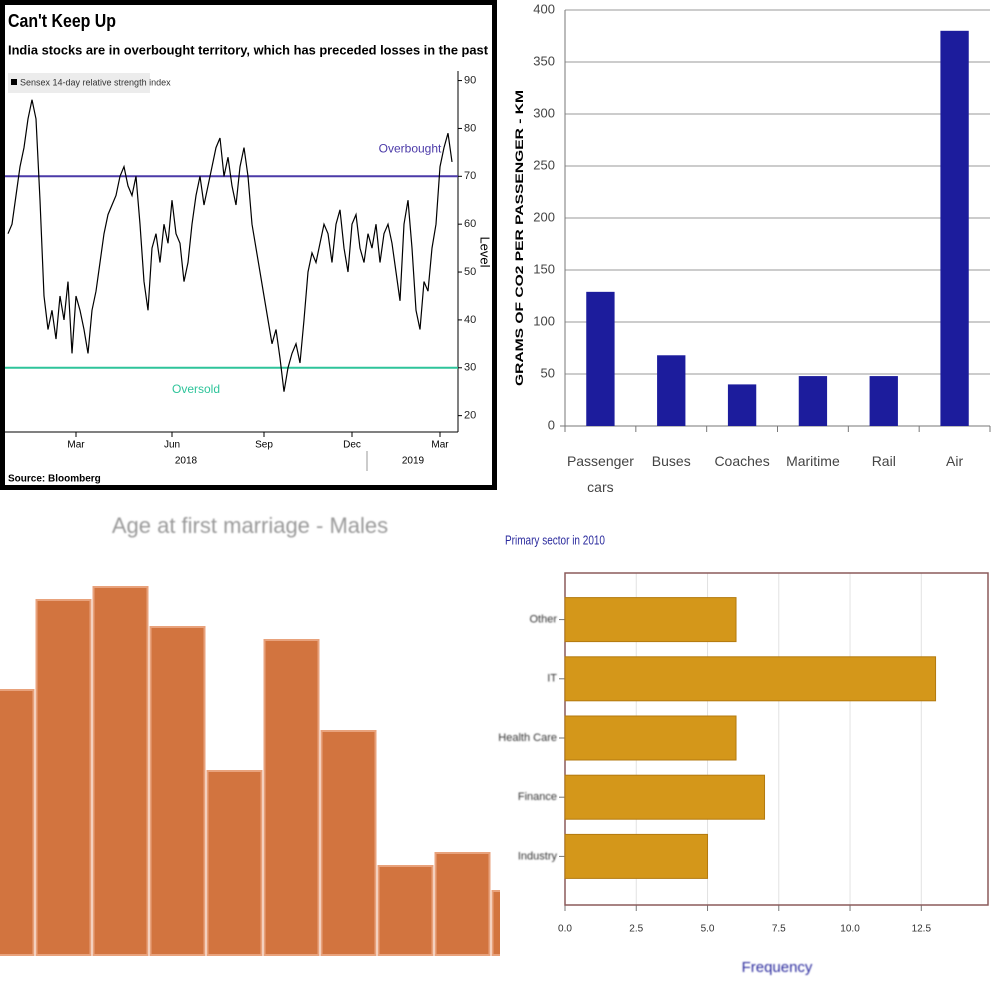  I want to click on y-tick-label: Finance, so click(537, 797).